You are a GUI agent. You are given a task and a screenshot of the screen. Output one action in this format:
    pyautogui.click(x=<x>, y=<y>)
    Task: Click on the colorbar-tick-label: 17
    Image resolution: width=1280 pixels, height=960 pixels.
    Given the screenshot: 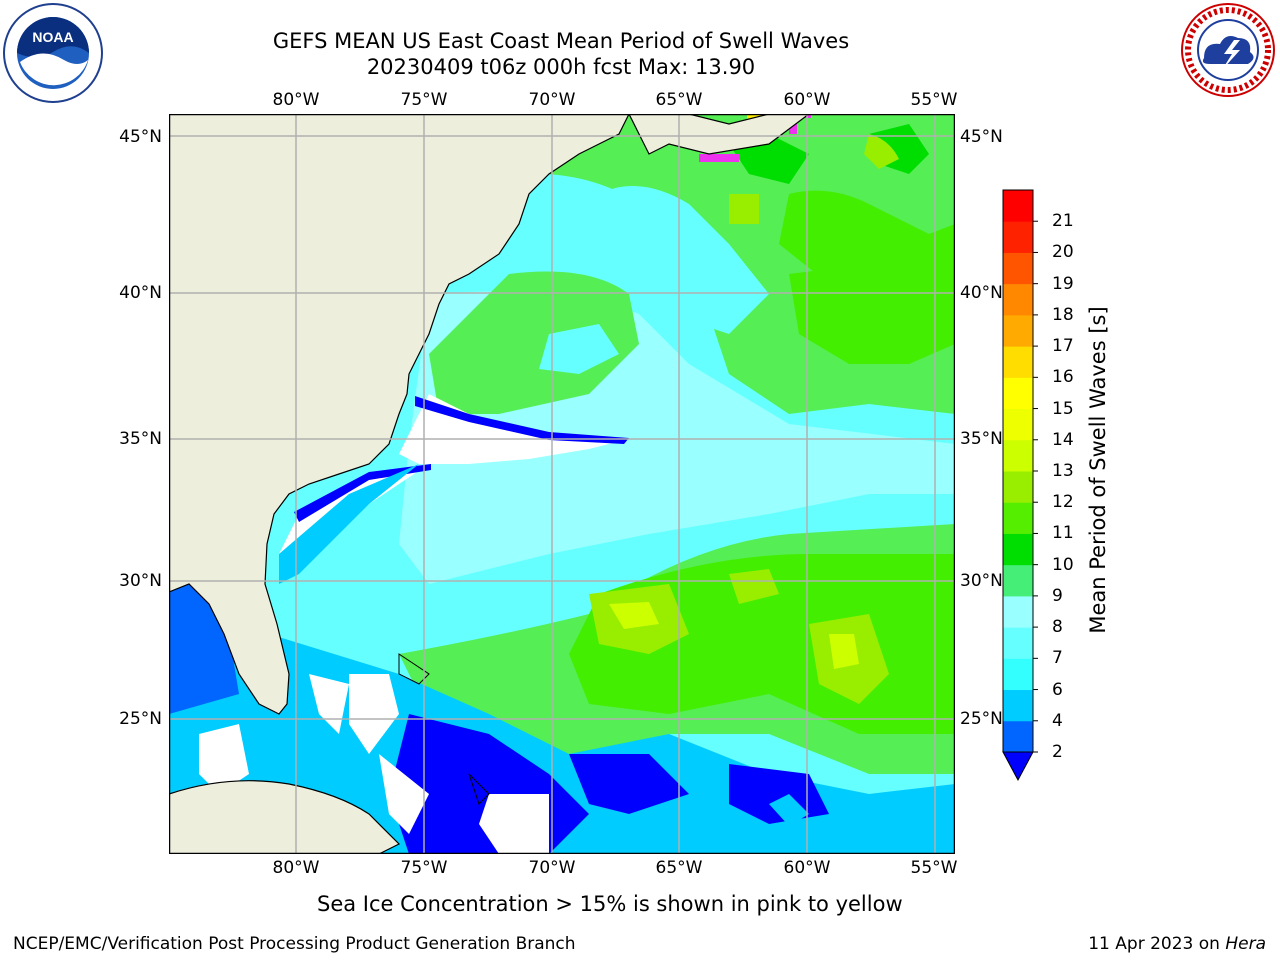 What is the action you would take?
    pyautogui.click(x=1063, y=346)
    